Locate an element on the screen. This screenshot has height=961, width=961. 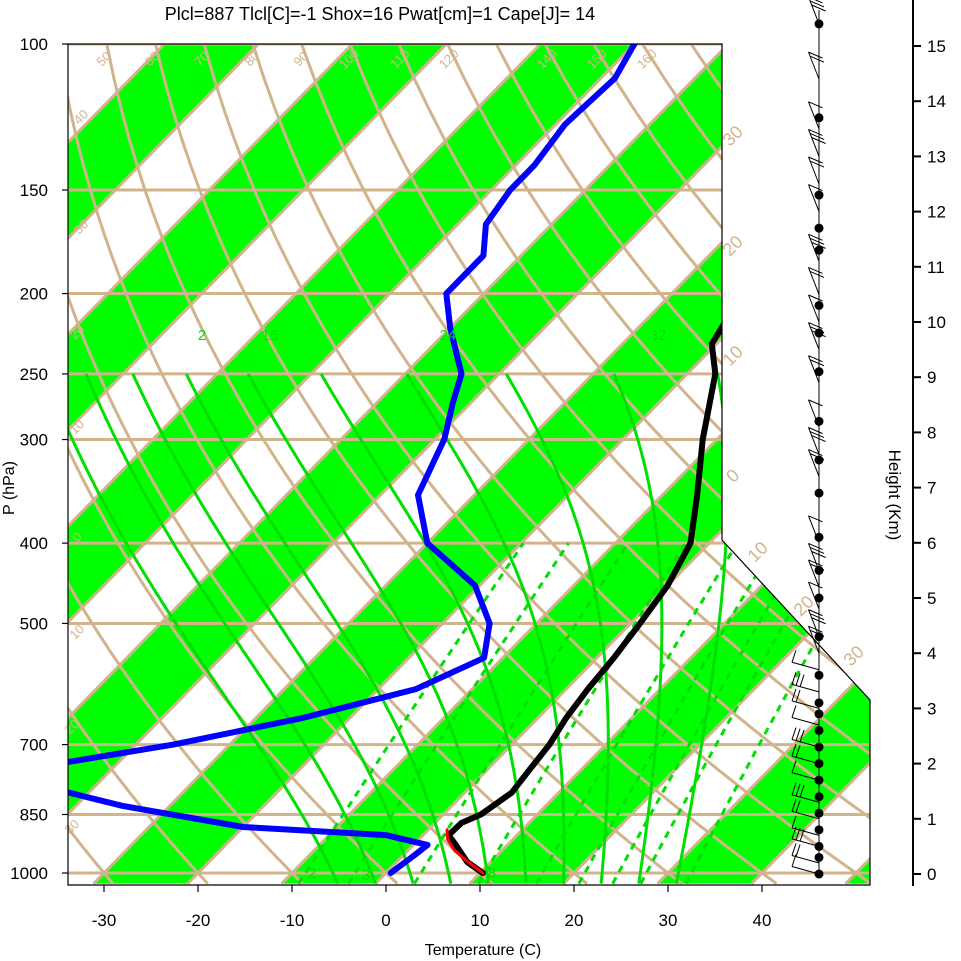
x-axis-label: Temperature (C) is located at coordinates (483, 950).